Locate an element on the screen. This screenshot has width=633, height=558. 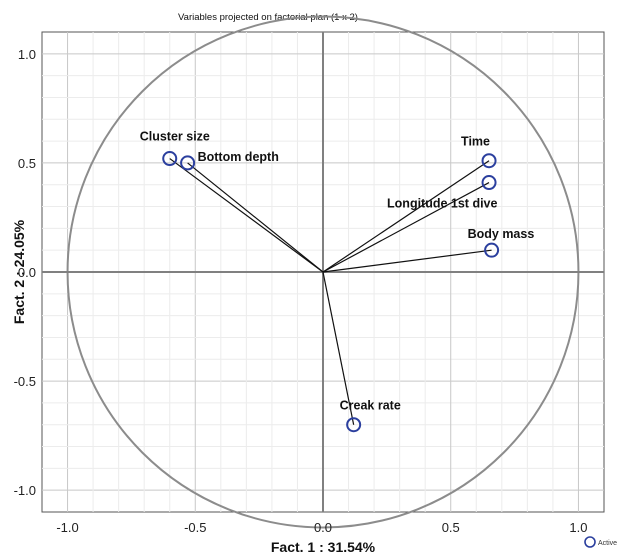
x-tick-label: 0.0 is located at coordinates (323, 527).